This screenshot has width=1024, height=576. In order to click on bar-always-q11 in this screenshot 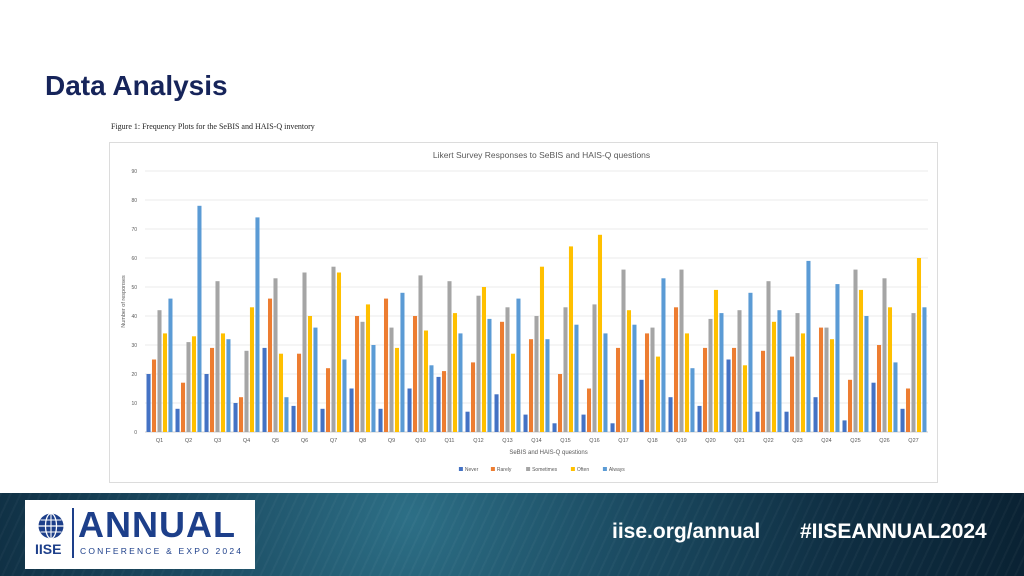, I will do `click(460, 382)`.